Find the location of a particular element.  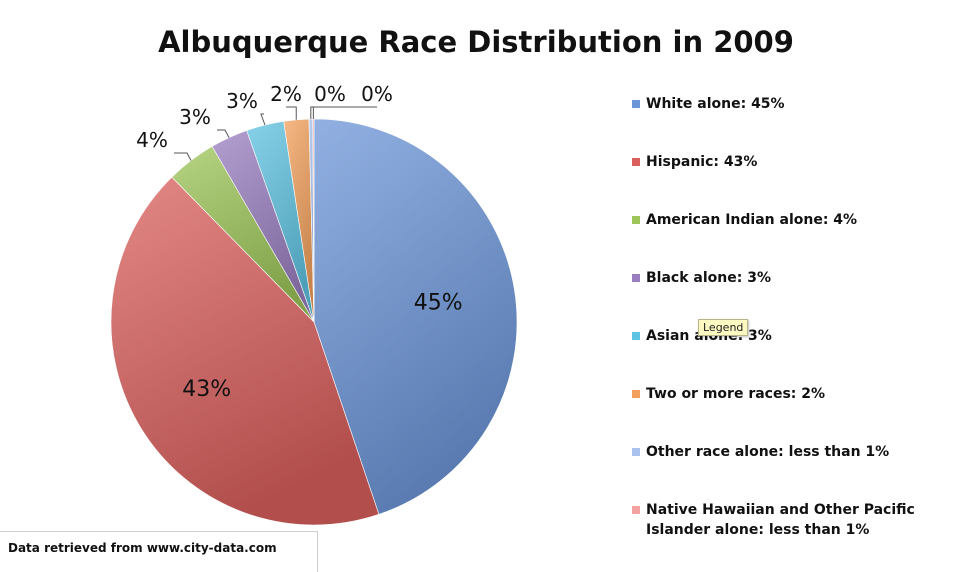

leader-line-american-indian-alone is located at coordinates (183, 156).